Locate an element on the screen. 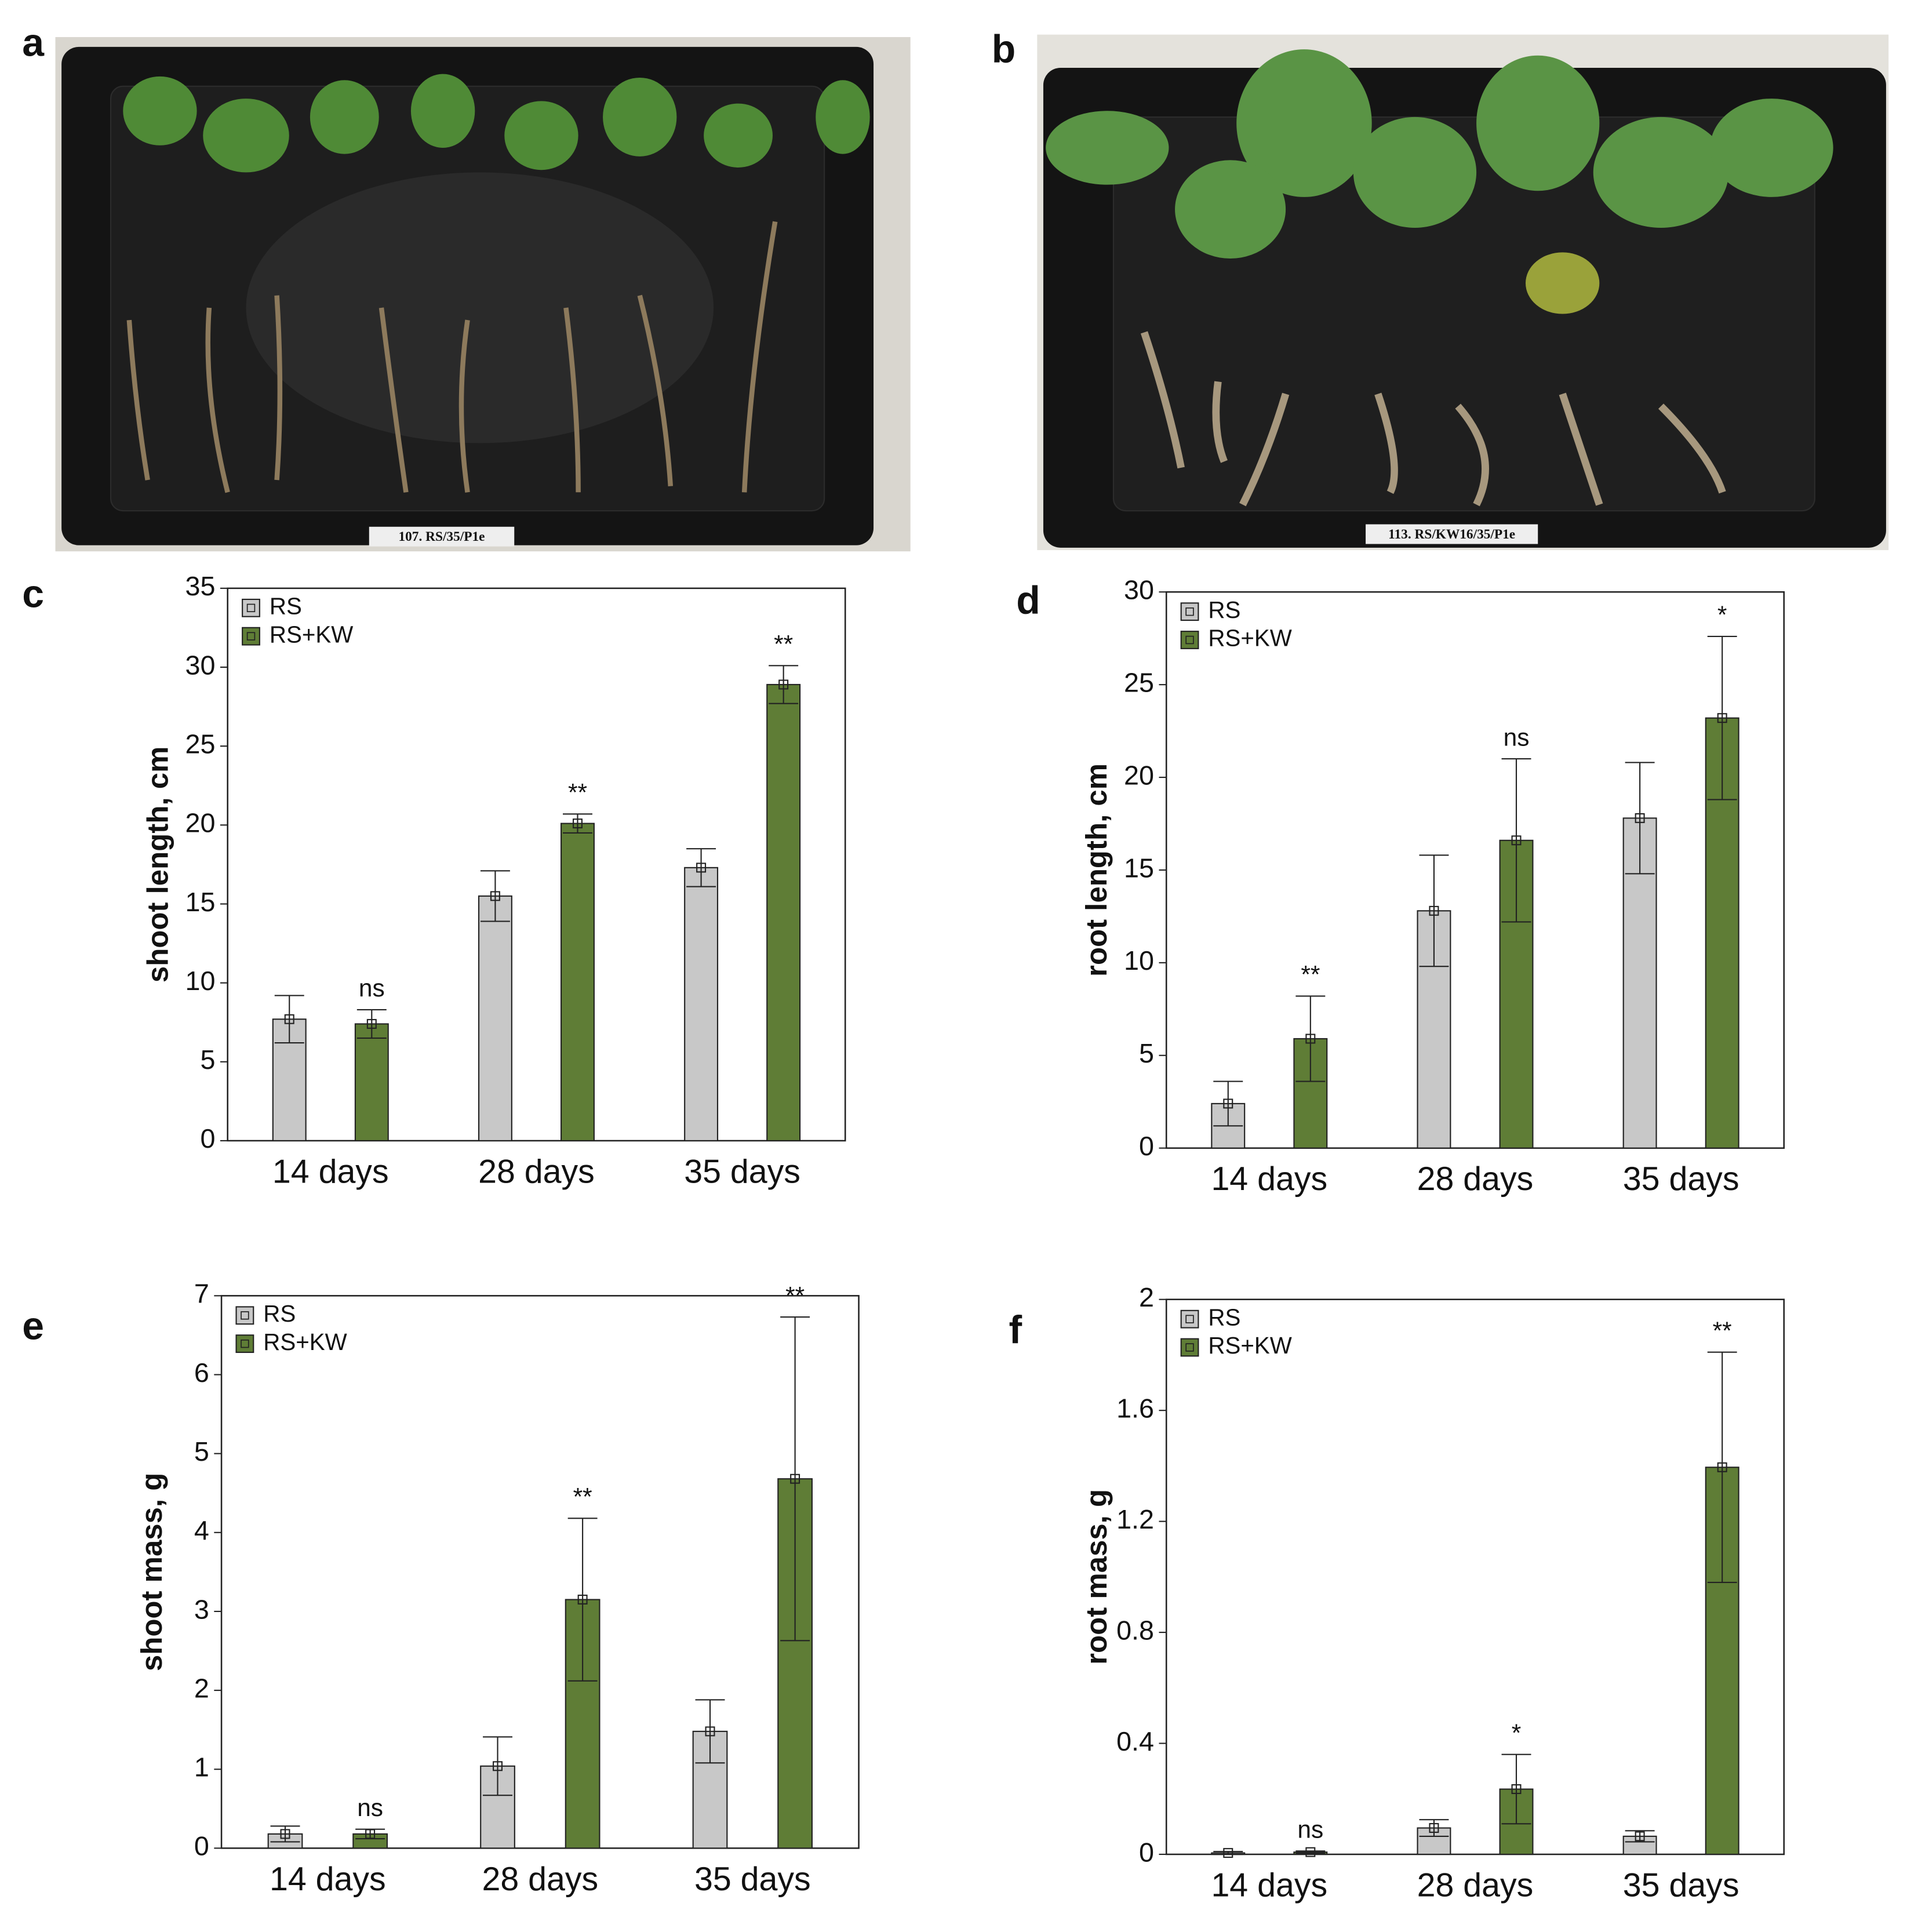  y-axis-title: shoot length, cm is located at coordinates (157, 865).